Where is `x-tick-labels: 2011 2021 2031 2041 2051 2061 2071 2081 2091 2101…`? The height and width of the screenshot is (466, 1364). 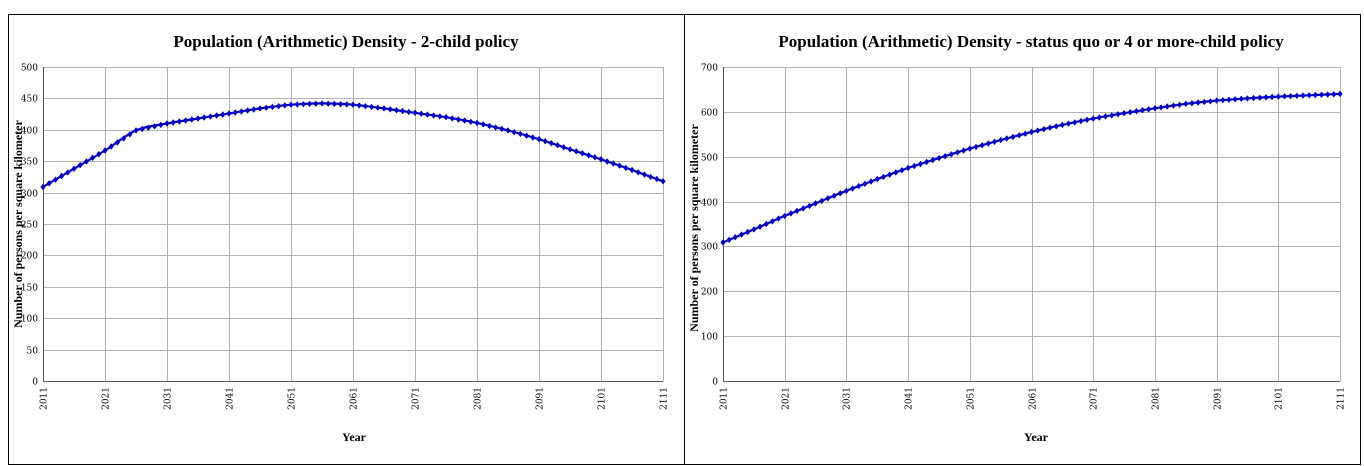
x-tick-labels: 2011 2021 2031 2041 2051 2061 2071 2081 2091 2101… is located at coordinates (355, 398).